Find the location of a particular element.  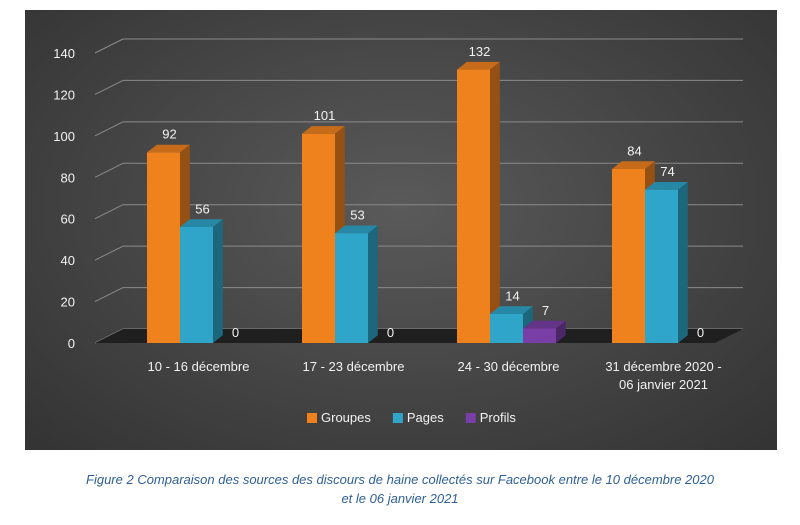

data-label: 7 is located at coordinates (545, 310).